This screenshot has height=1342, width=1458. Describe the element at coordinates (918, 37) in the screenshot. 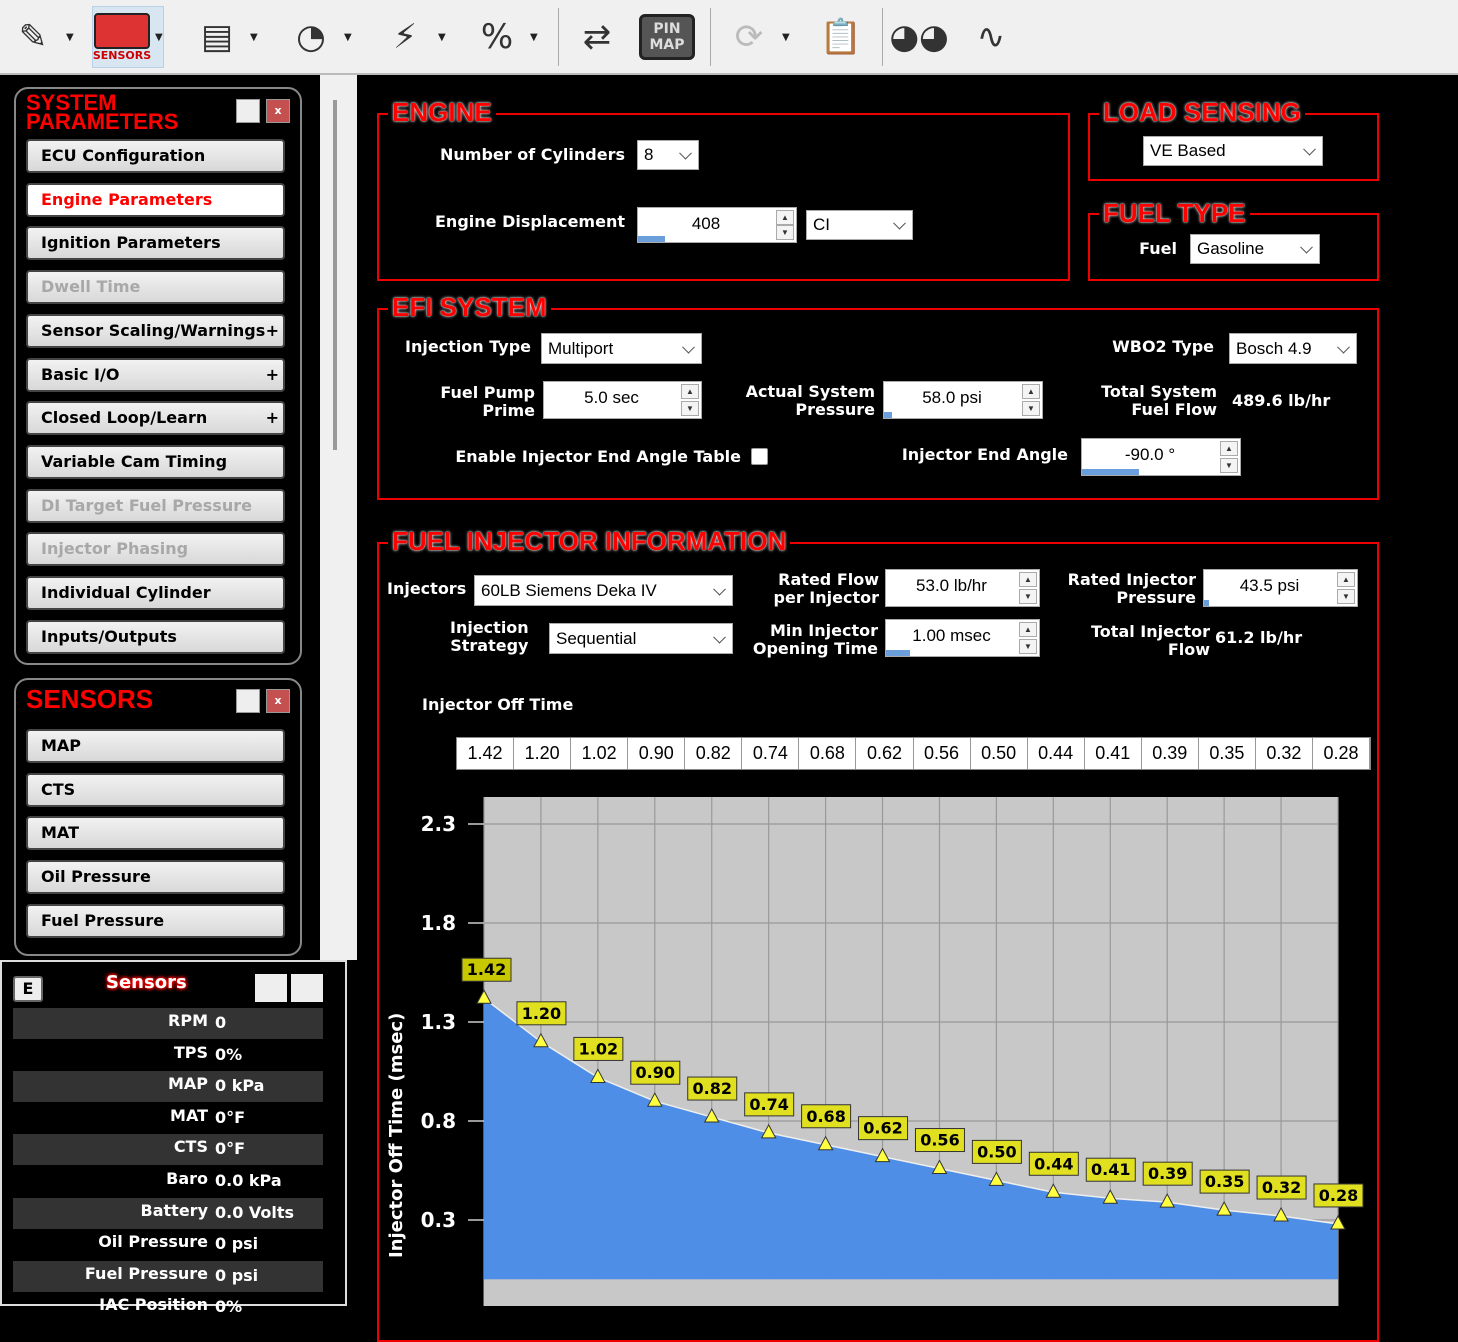

I see `toolbar-button: ◕◕` at that location.